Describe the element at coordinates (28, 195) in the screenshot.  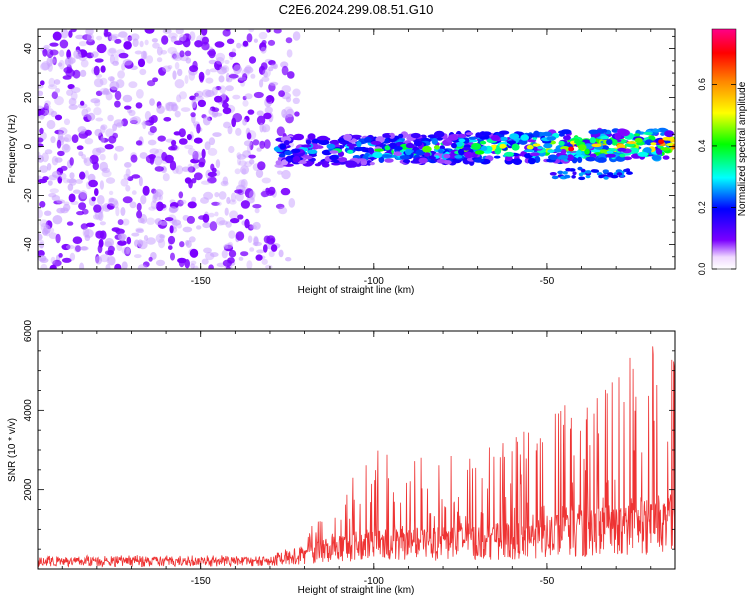
I see `y-tick-label: -20` at that location.